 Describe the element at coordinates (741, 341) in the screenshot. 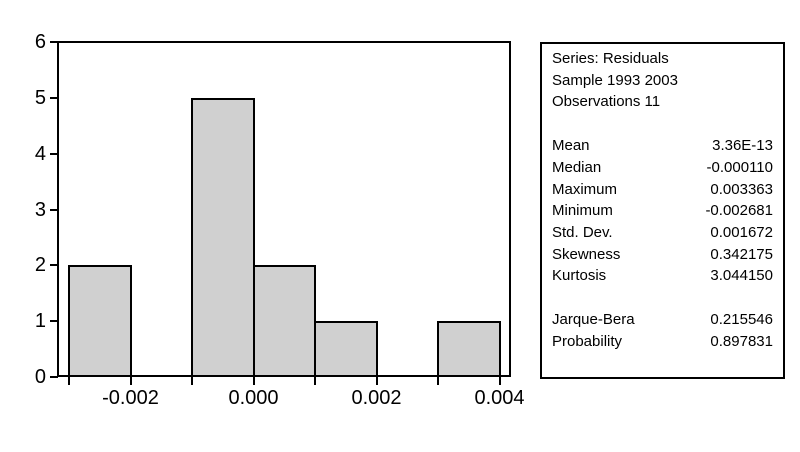

I see `stat-value: 0.897831` at that location.